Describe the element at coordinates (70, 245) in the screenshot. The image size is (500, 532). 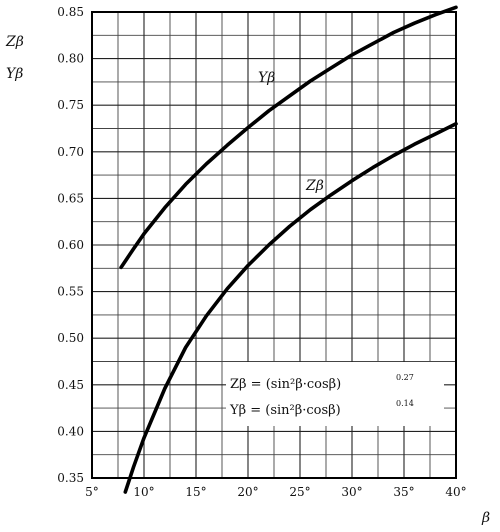
I see `y-tick-label: 0.60` at that location.